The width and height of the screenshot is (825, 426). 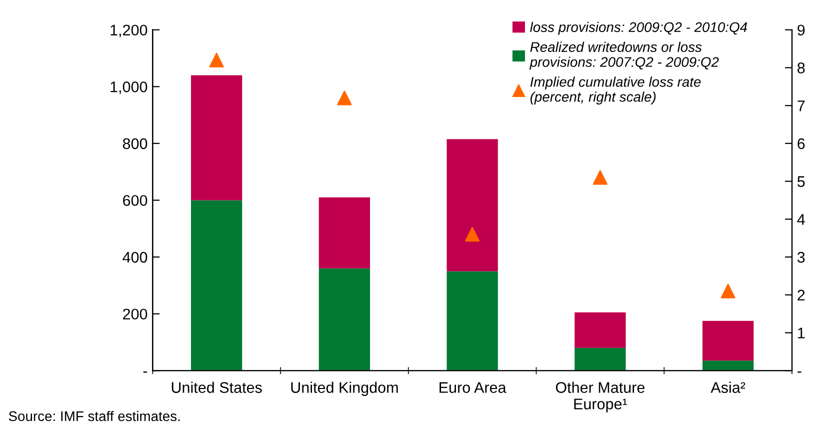 What do you see at coordinates (801, 68) in the screenshot?
I see `y2-tick-label: 8` at bounding box center [801, 68].